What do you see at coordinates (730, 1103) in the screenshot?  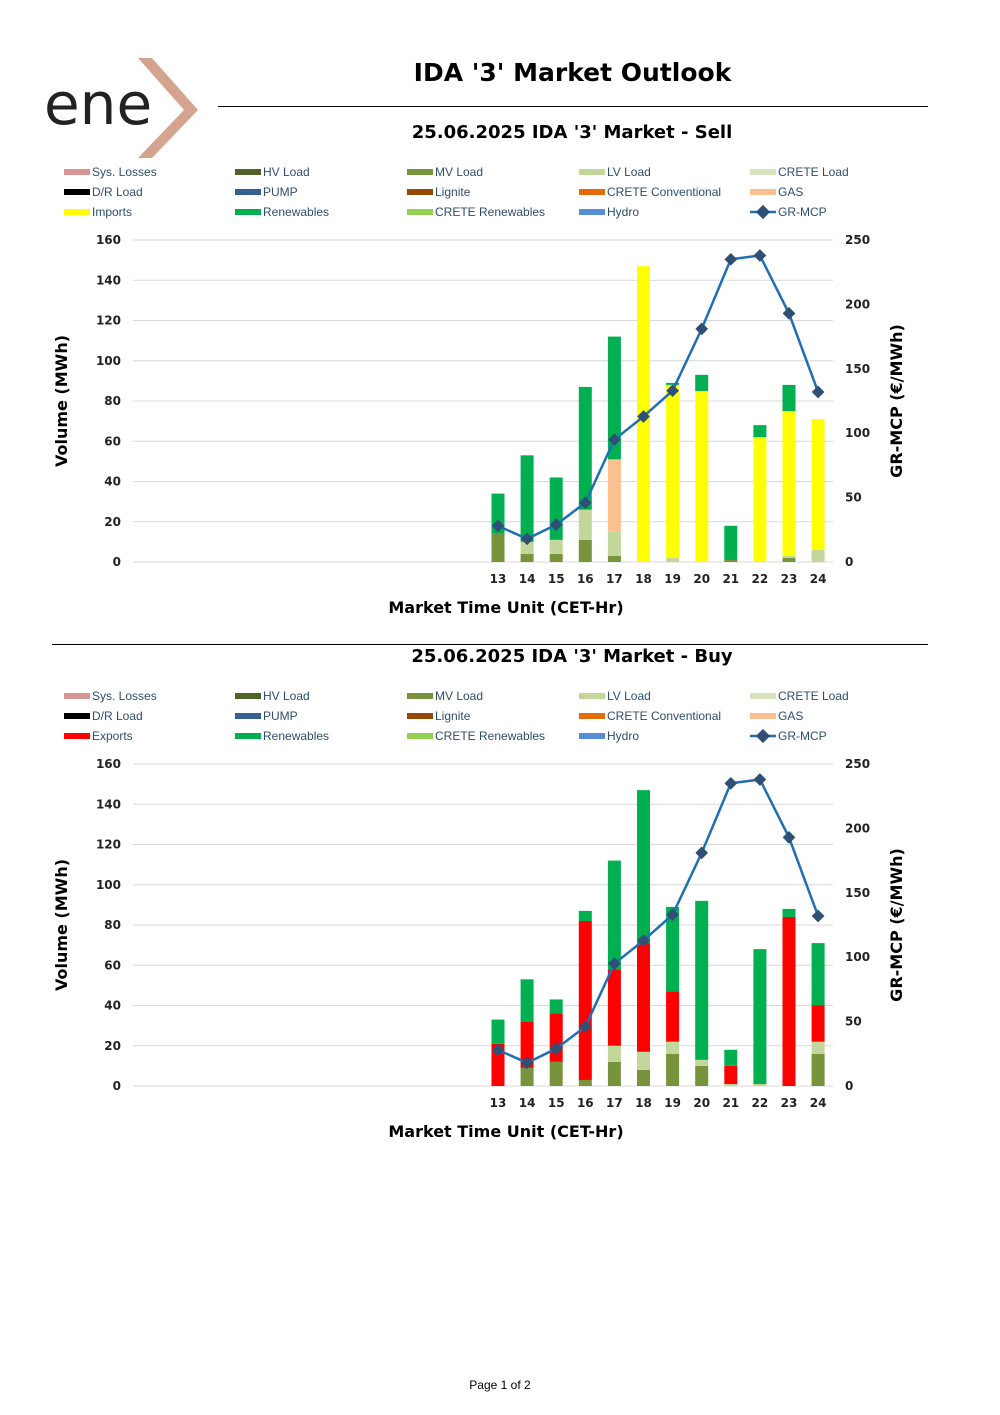 I see `x-tick-label: 21` at bounding box center [730, 1103].